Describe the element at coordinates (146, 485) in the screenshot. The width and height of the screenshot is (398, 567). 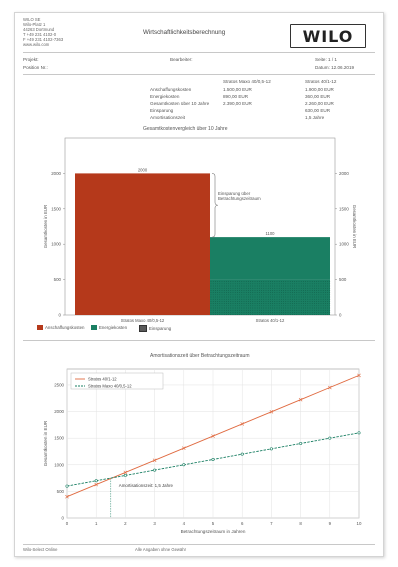
I see `amortization-label: Amortisationszeit: 1,5 Jahre` at that location.